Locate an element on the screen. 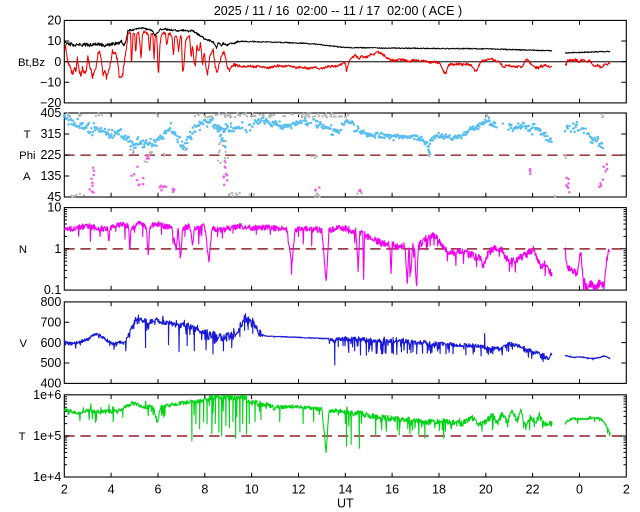 This screenshot has height=512, width=640. svg-text: 0.1 is located at coordinates (52, 290).